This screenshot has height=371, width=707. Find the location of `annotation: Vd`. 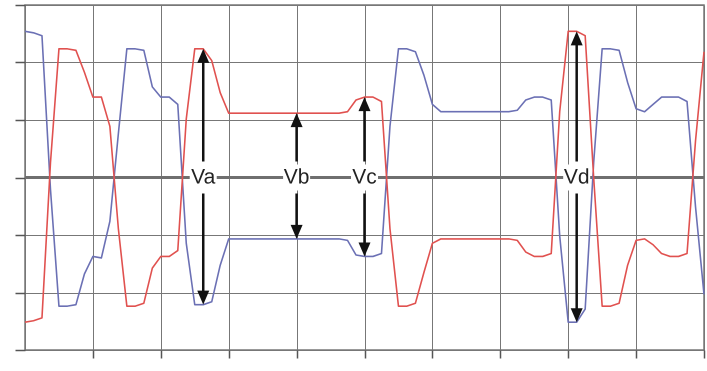

annotation: Vd is located at coordinates (577, 177).